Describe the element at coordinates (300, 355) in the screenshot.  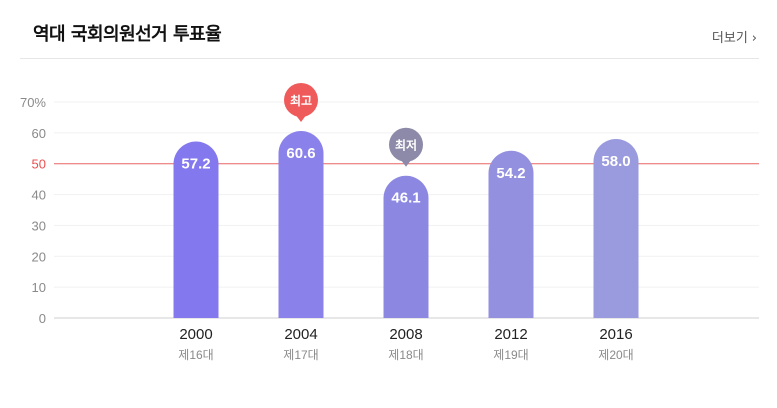
I see `x-sub-label: 제17대` at that location.